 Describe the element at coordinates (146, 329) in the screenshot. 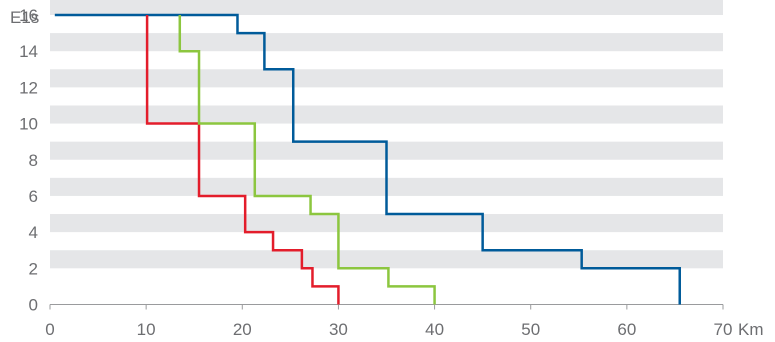

I see `x-tick-label: 10` at that location.